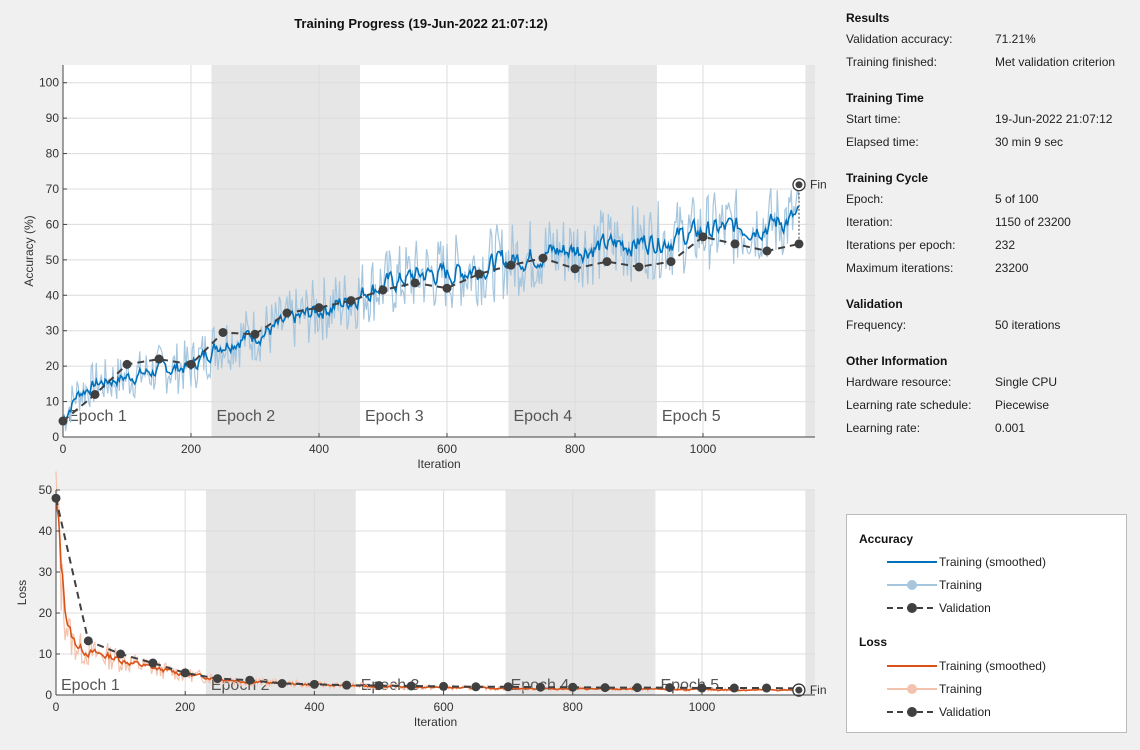 The height and width of the screenshot is (750, 1140). I want to click on info-key: Training finished:, so click(891, 62).